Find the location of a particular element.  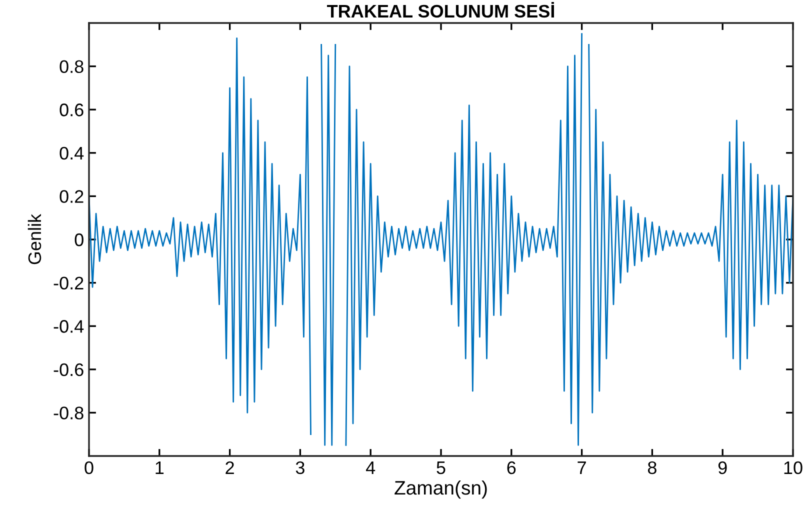

y-tick-label: 0.4 is located at coordinates (72, 153).